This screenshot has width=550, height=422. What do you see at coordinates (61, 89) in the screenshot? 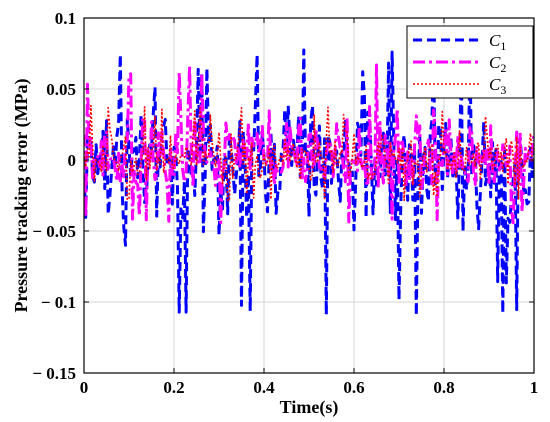
I see `y-tick-label: 0.05` at bounding box center [61, 89].